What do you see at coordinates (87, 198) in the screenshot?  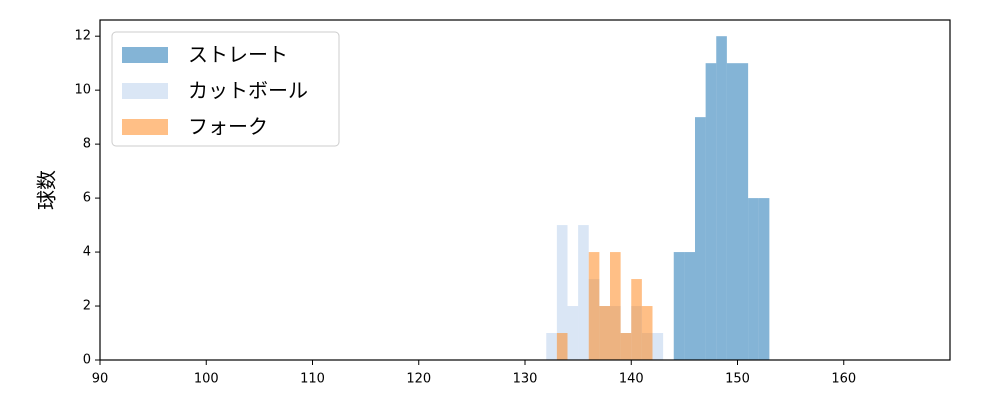 I see `y-tick-label: 6` at bounding box center [87, 198].